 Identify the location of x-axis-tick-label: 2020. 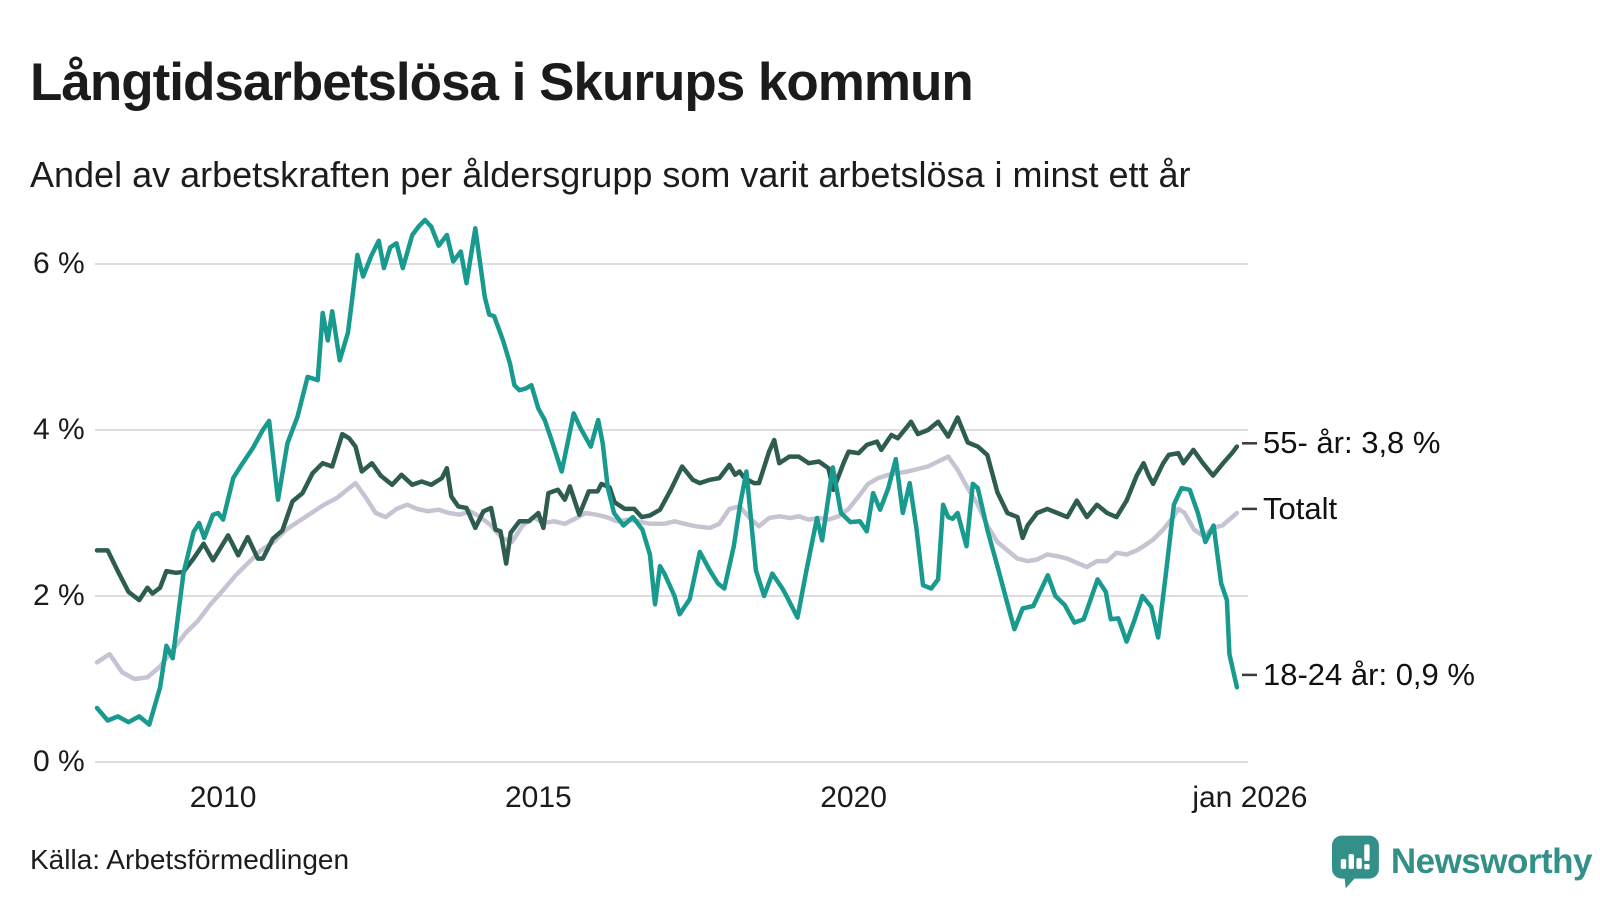
(853, 797).